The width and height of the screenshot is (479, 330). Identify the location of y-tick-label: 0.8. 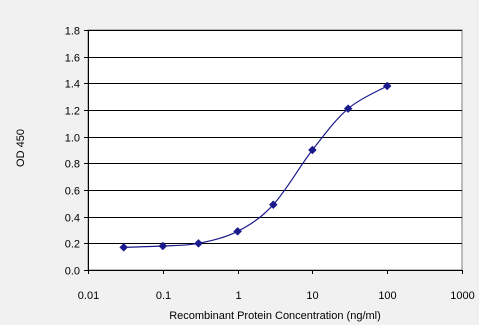
(72, 165).